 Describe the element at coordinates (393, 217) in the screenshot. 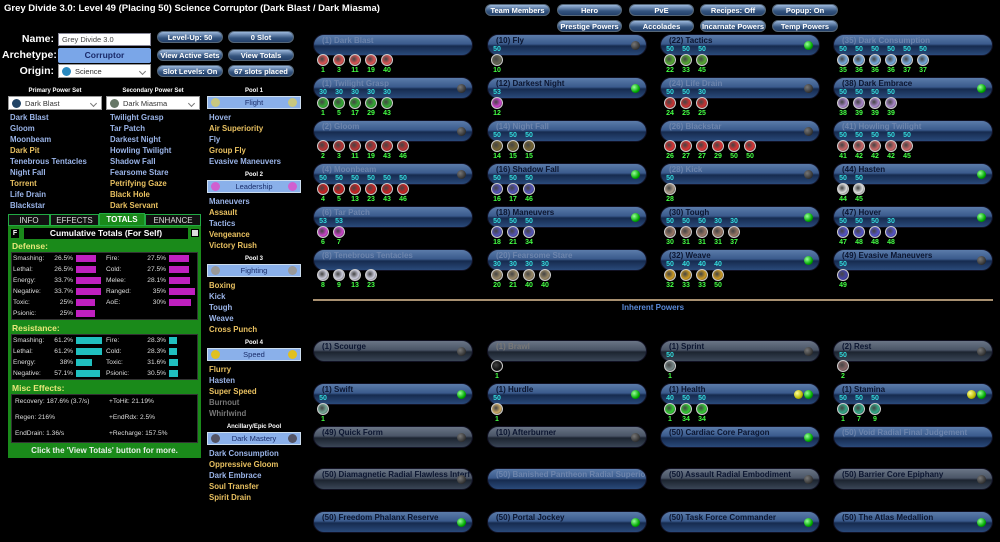

I see `power-bar: (6) Tar Patch` at that location.